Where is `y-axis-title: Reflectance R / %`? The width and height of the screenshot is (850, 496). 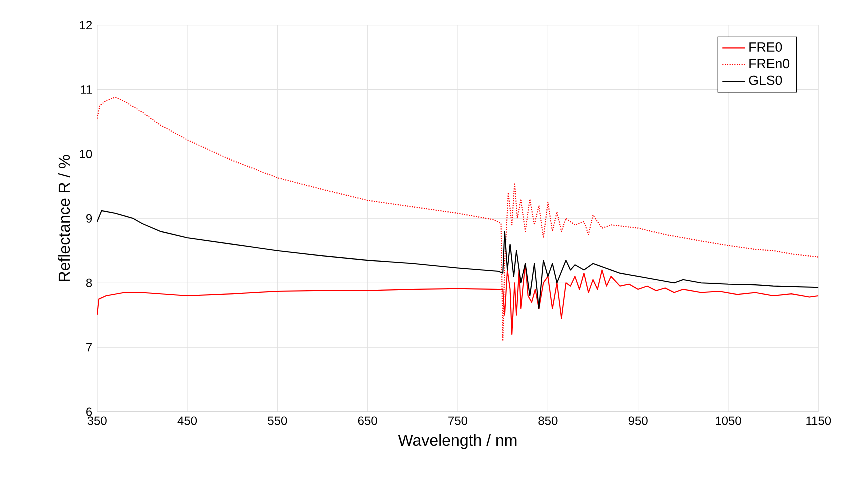
y-axis-title: Reflectance R / % is located at coordinates (64, 218).